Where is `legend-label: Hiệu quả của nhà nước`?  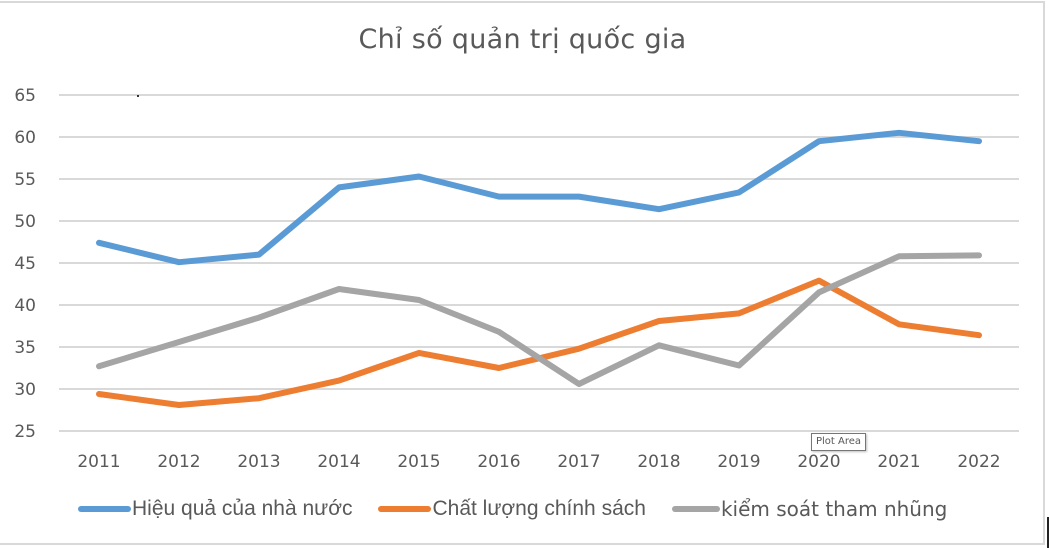 legend-label: Hiệu quả của nhà nước is located at coordinates (242, 508).